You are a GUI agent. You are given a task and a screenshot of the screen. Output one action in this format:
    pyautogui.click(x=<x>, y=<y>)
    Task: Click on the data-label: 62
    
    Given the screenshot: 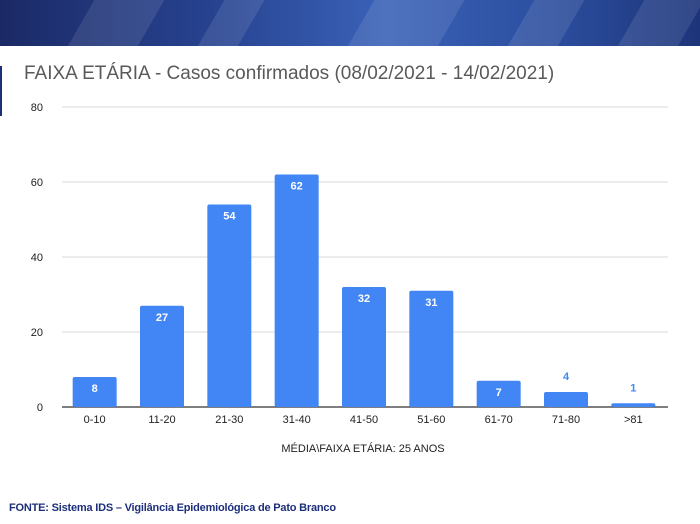 What is the action you would take?
    pyautogui.click(x=297, y=187)
    